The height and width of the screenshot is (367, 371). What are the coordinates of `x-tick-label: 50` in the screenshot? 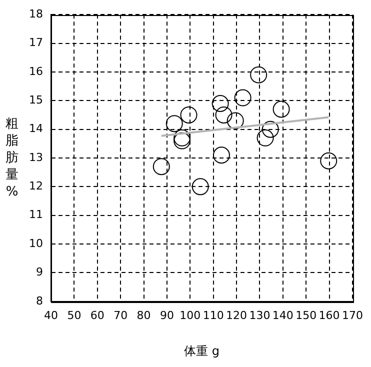 It's located at (74, 315).